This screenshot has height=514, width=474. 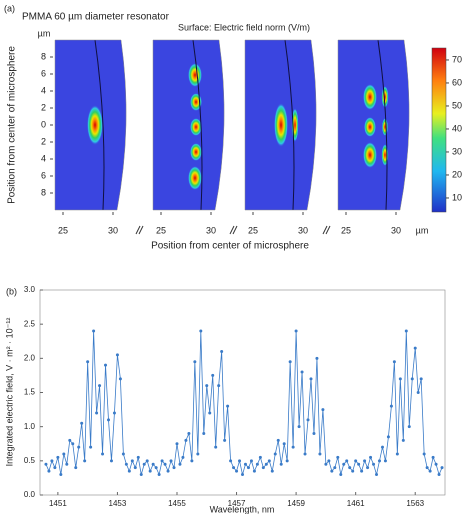 What do you see at coordinates (113, 230) in the screenshot?
I see `x-tick-label: 30` at bounding box center [113, 230].